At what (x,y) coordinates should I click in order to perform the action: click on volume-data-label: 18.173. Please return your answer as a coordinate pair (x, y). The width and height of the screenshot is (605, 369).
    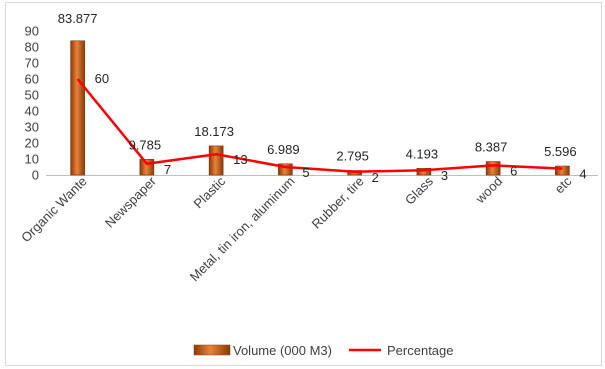
    Looking at the image, I should click on (214, 131).